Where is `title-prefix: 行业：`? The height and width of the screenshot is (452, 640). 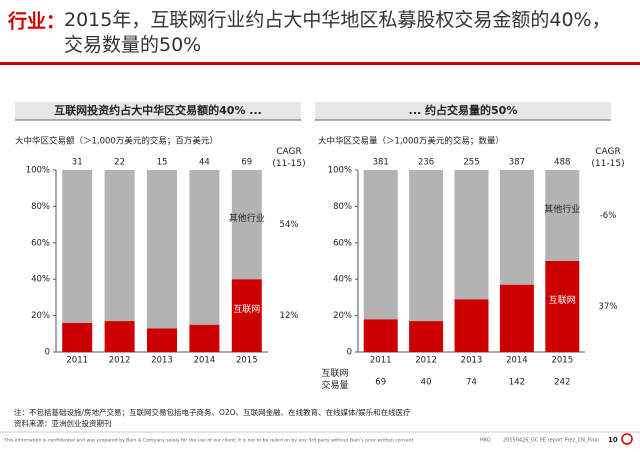 title-prefix: 行业： is located at coordinates (36, 21).